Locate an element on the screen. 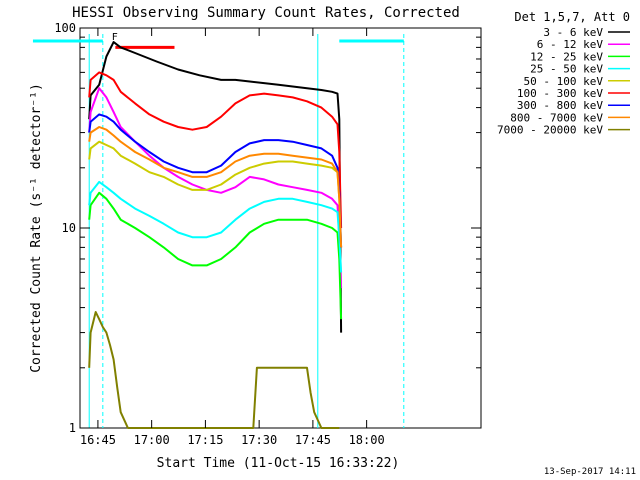 The height and width of the screenshot is (480, 640). legend-label-7: 800 - 7000 keV is located at coordinates (556, 117).